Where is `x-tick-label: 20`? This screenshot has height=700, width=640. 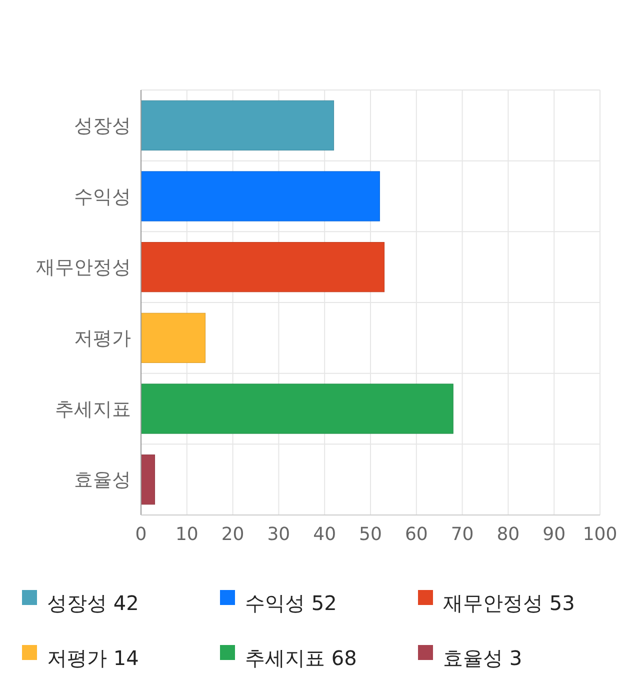
x-tick-label: 20 is located at coordinates (232, 534).